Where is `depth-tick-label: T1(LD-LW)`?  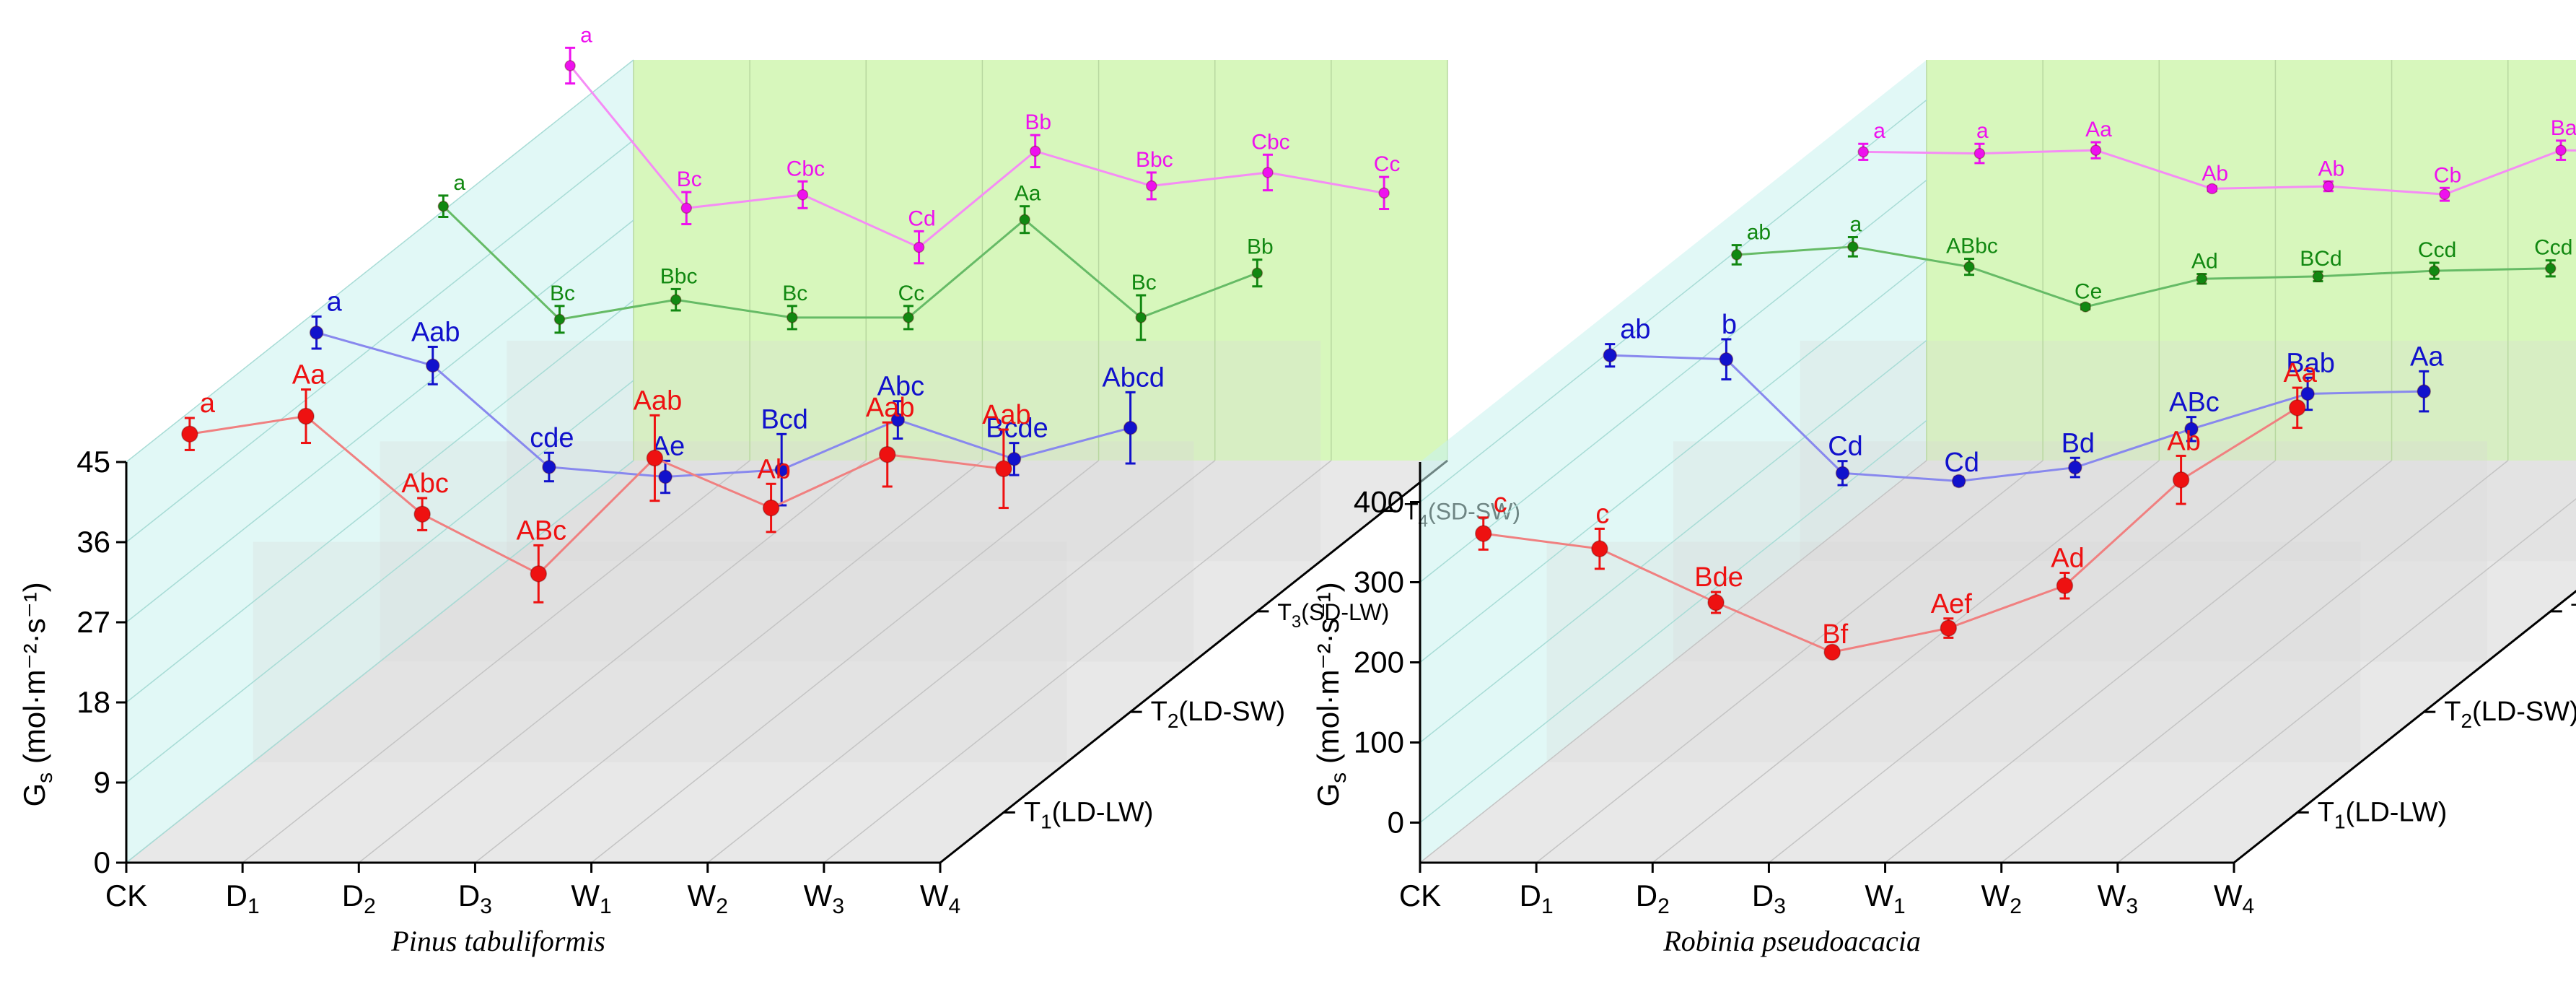 depth-tick-label: T1(LD-LW) is located at coordinates (1089, 814).